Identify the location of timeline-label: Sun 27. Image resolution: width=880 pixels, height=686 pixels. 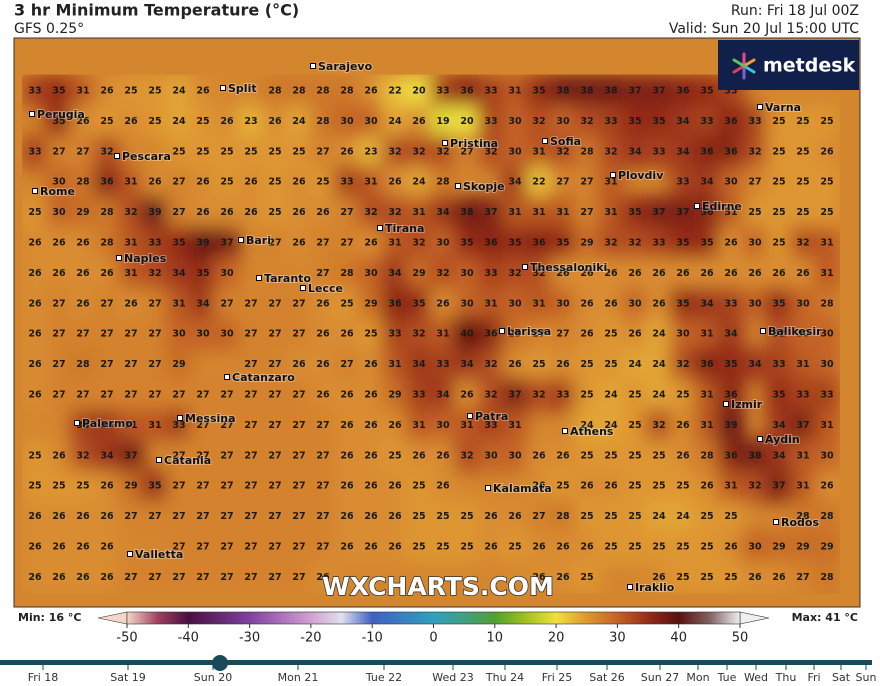
(660, 677).